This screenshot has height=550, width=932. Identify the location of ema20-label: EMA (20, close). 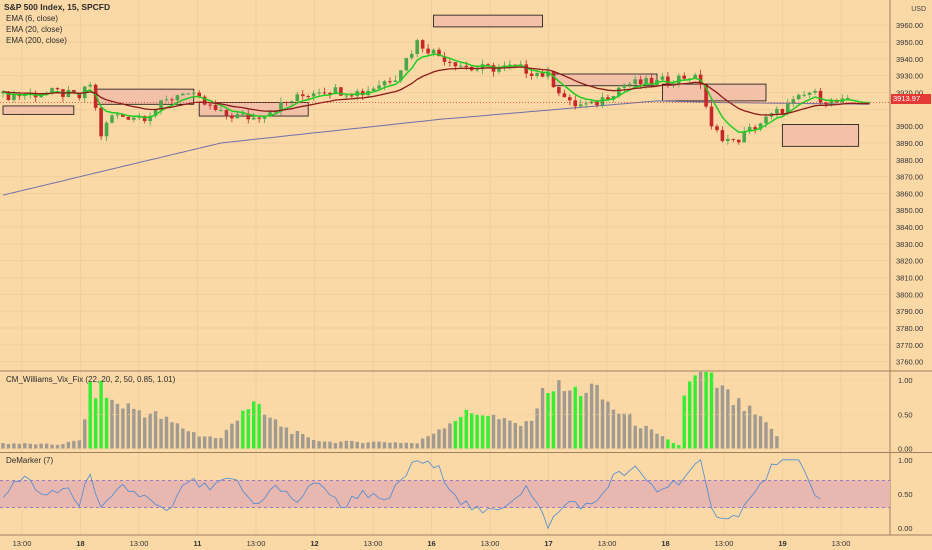
(34, 29).